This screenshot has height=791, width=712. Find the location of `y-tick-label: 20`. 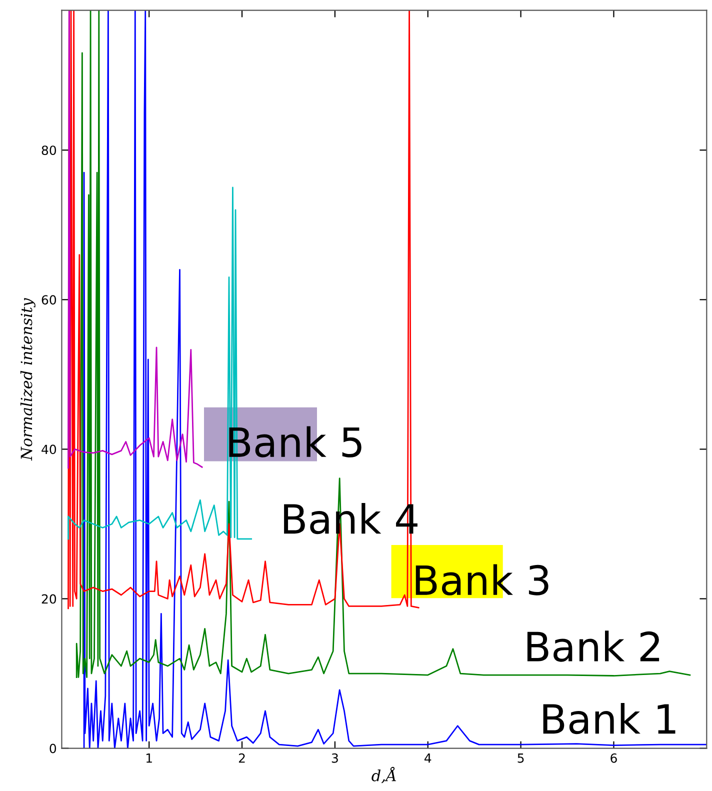

y-tick-label: 20 is located at coordinates (49, 599).